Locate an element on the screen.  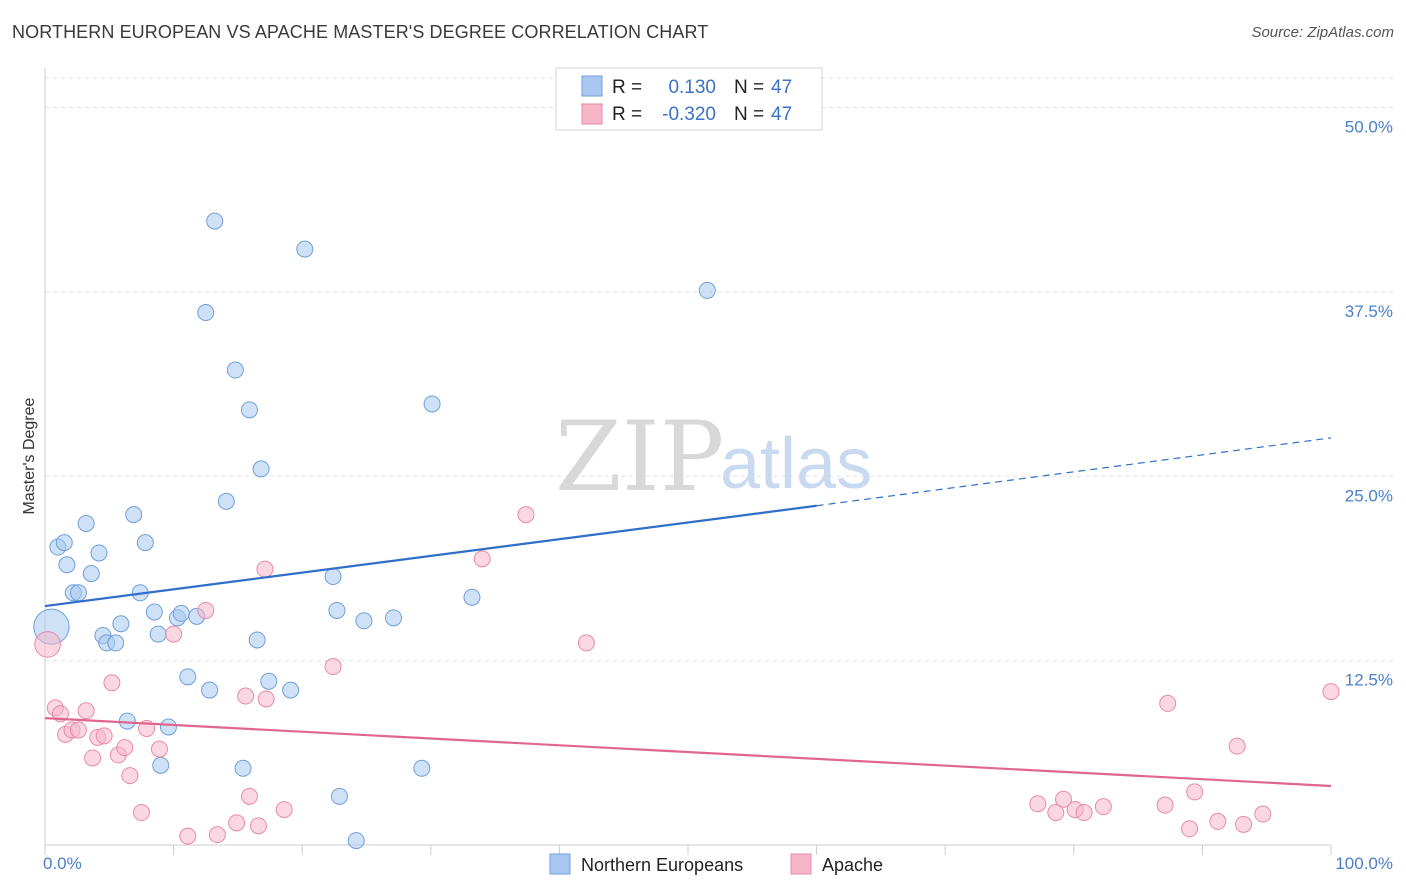
y-tick-label: 37.5% is located at coordinates (1369, 311).